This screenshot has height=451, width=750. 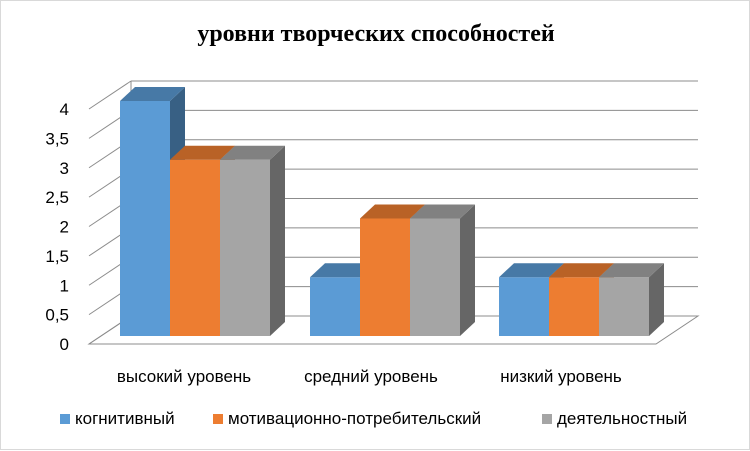 What do you see at coordinates (57, 227) in the screenshot?
I see `y-axis-ticks: 0 0,5 1 1,5 2 2,5 3 3,5 4` at bounding box center [57, 227].